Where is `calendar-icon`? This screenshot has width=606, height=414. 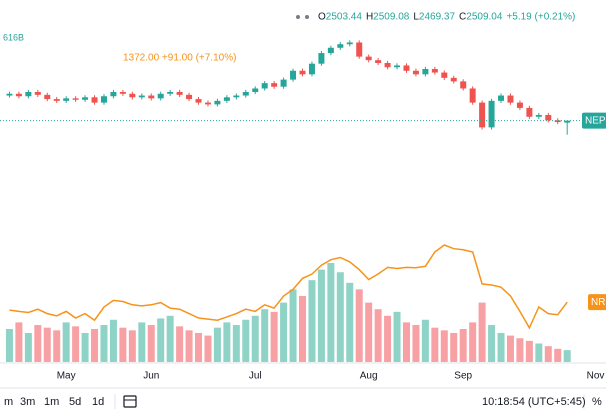 calendar-icon is located at coordinates (130, 401).